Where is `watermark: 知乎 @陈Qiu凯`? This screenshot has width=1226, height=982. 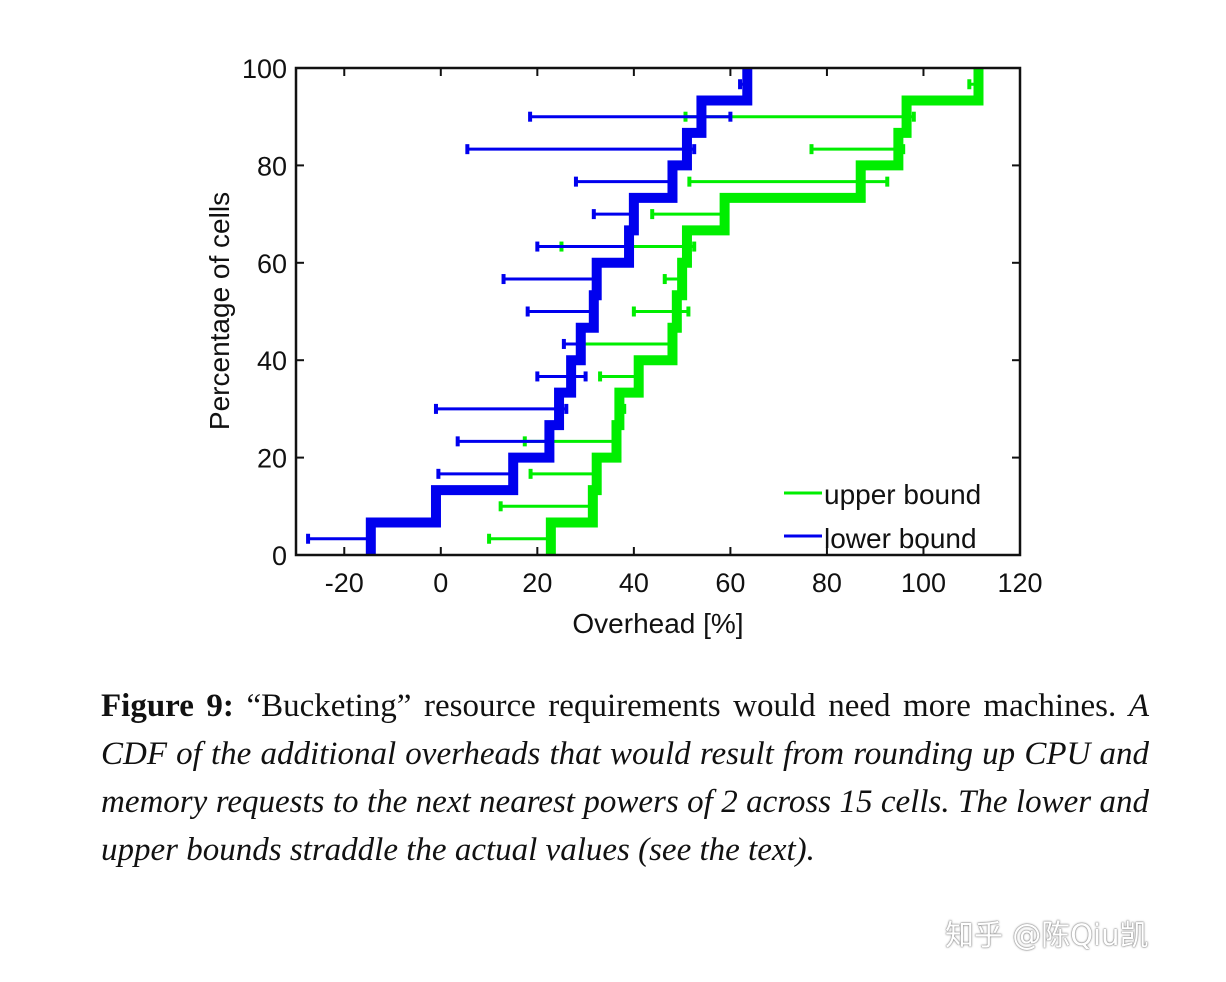
watermark: 知乎 @陈Qiu凯 is located at coordinates (1047, 935).